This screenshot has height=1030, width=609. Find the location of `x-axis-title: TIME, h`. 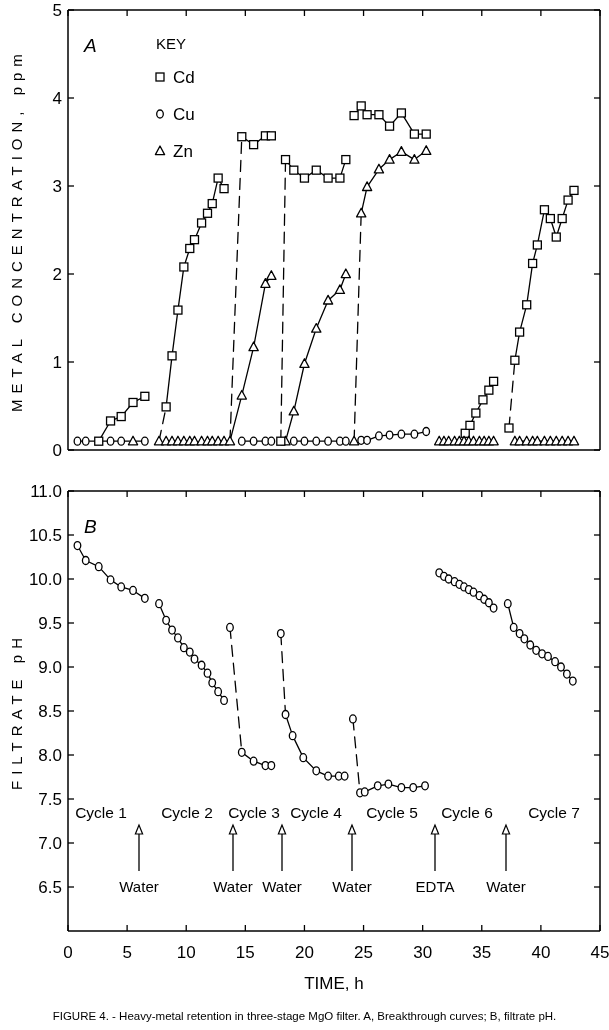

x-axis-title: TIME, h is located at coordinates (334, 983).